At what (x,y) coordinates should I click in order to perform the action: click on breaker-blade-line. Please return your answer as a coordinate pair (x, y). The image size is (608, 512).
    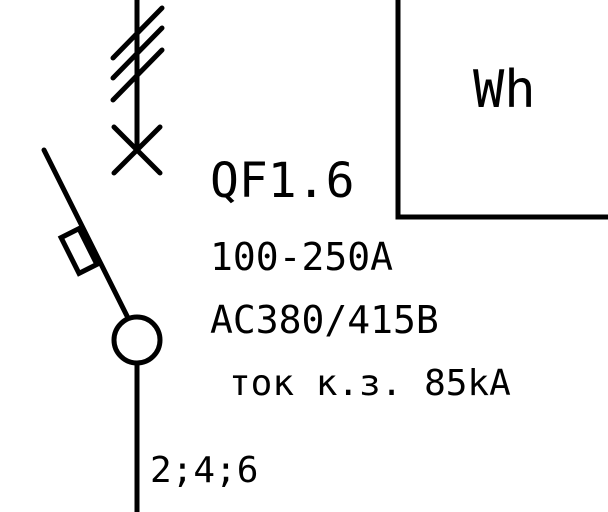
    Looking at the image, I should click on (86, 234).